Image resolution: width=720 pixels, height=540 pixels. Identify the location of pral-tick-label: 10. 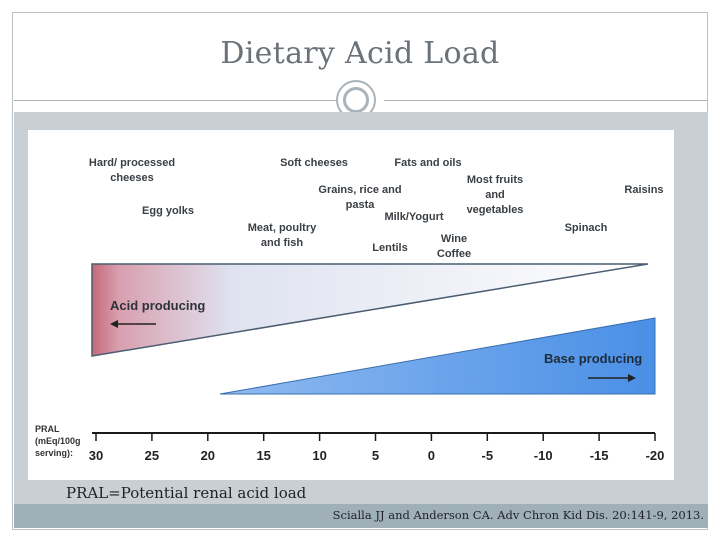
(319, 455).